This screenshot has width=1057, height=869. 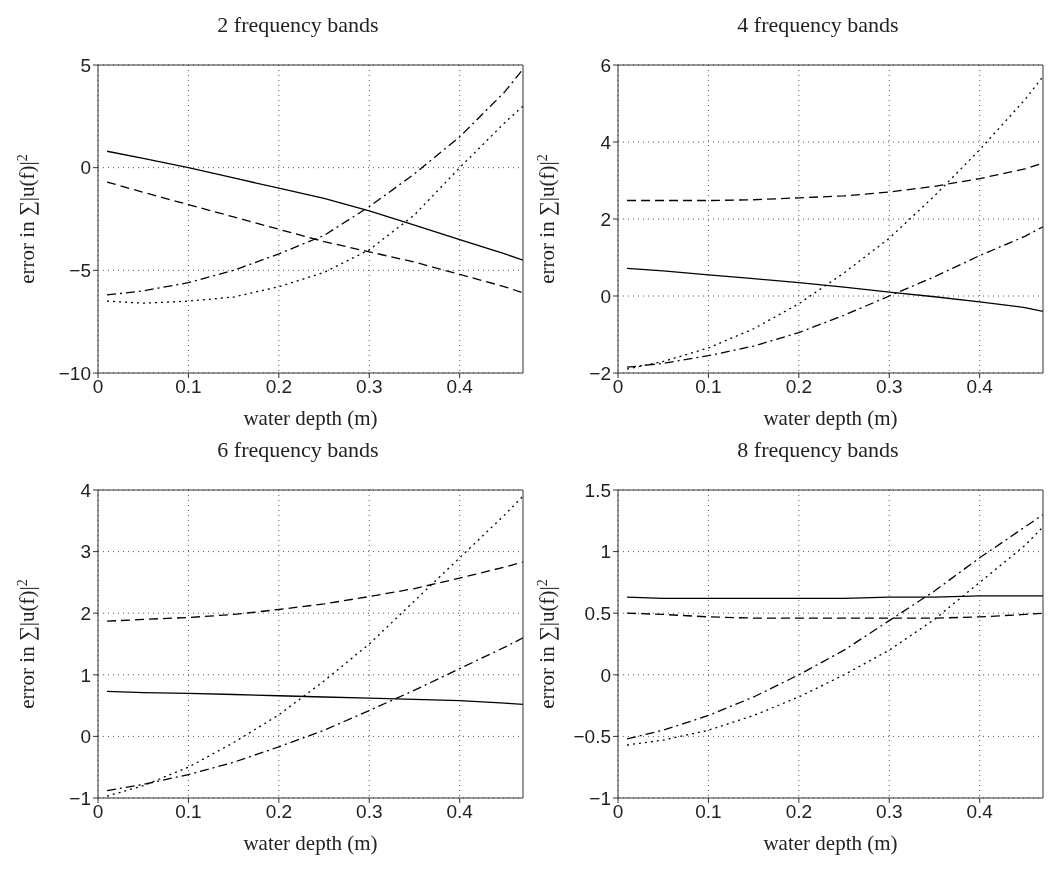 I want to click on chart-title: 6 frequency bands, so click(x=298, y=450).